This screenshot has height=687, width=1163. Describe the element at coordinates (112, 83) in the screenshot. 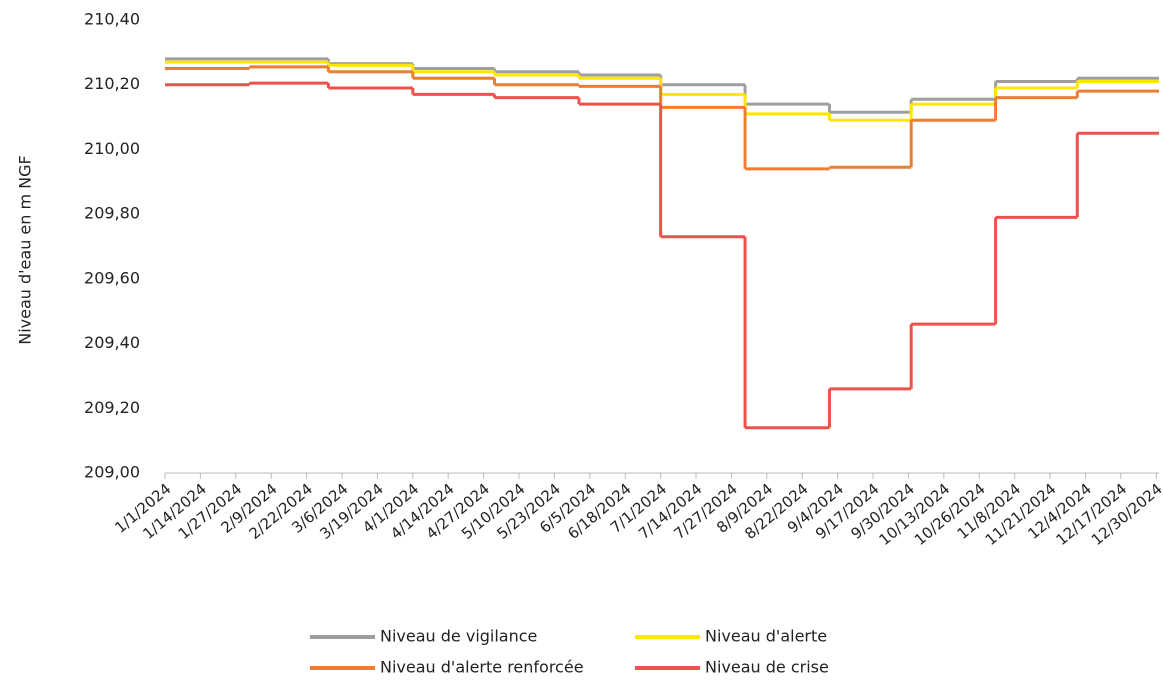

I see `y-tick-label: 210,20` at that location.